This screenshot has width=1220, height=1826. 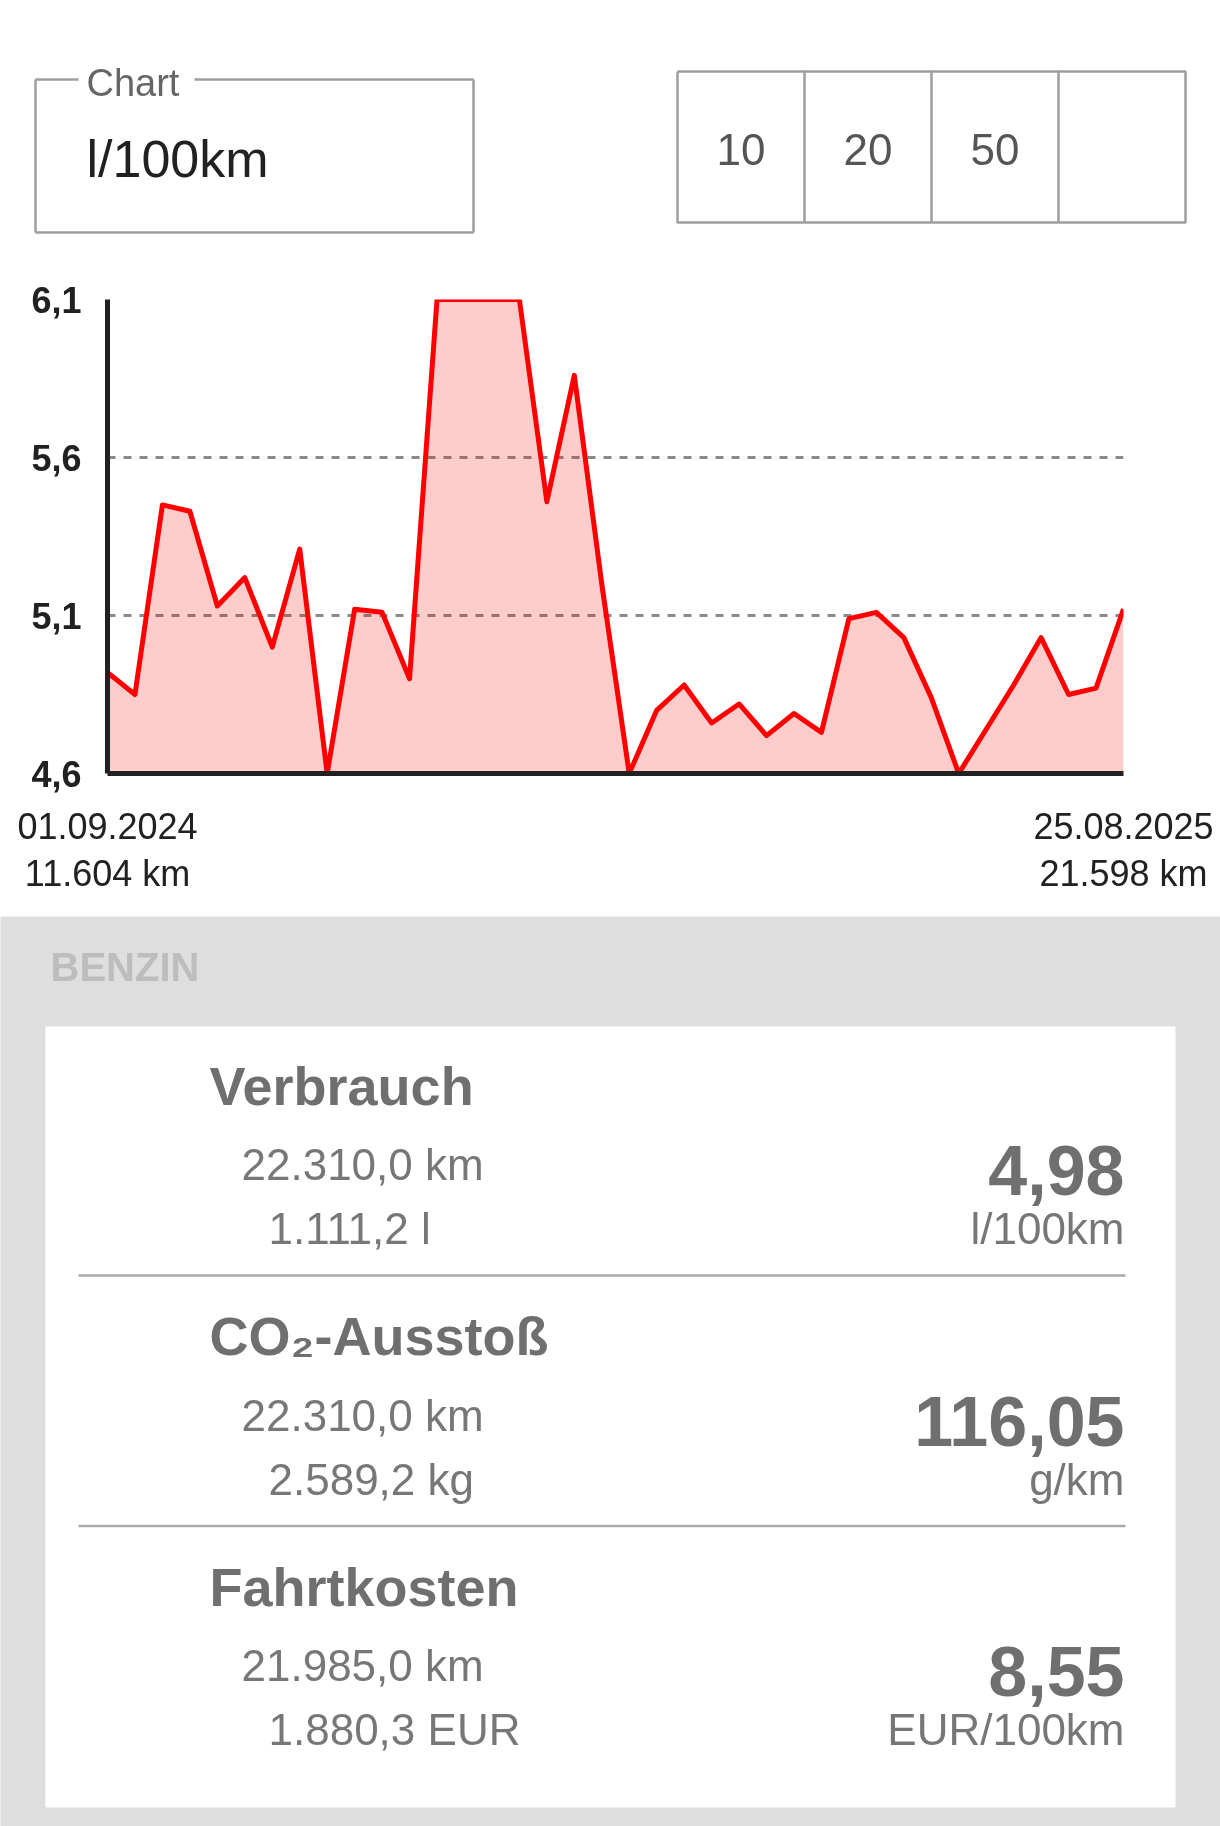 I want to click on text: 8,55, so click(x=1056, y=1672).